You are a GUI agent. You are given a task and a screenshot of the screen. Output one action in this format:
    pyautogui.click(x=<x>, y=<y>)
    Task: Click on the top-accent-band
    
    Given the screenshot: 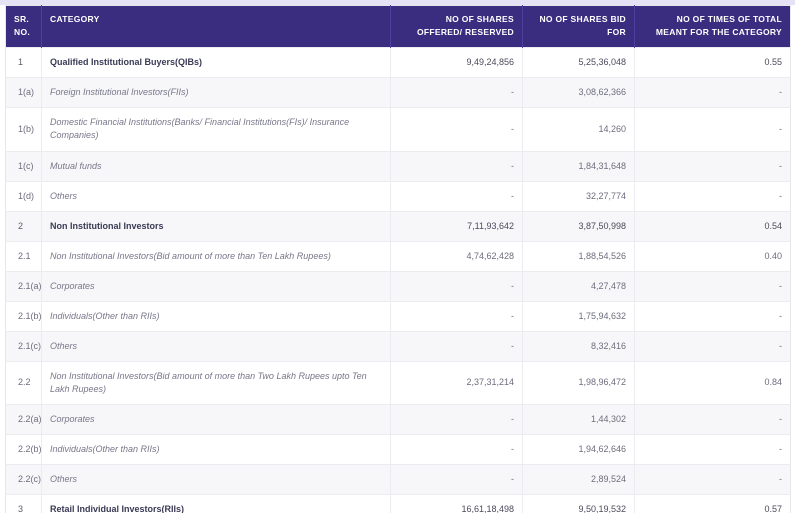 What is the action you would take?
    pyautogui.click(x=397, y=2)
    